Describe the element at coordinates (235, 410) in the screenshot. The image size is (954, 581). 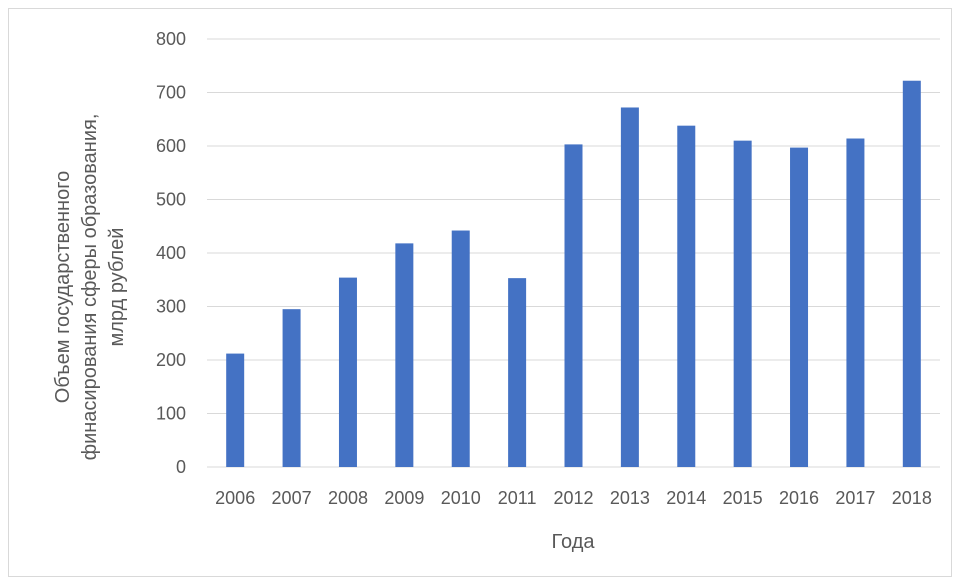
I see `bar-2006` at that location.